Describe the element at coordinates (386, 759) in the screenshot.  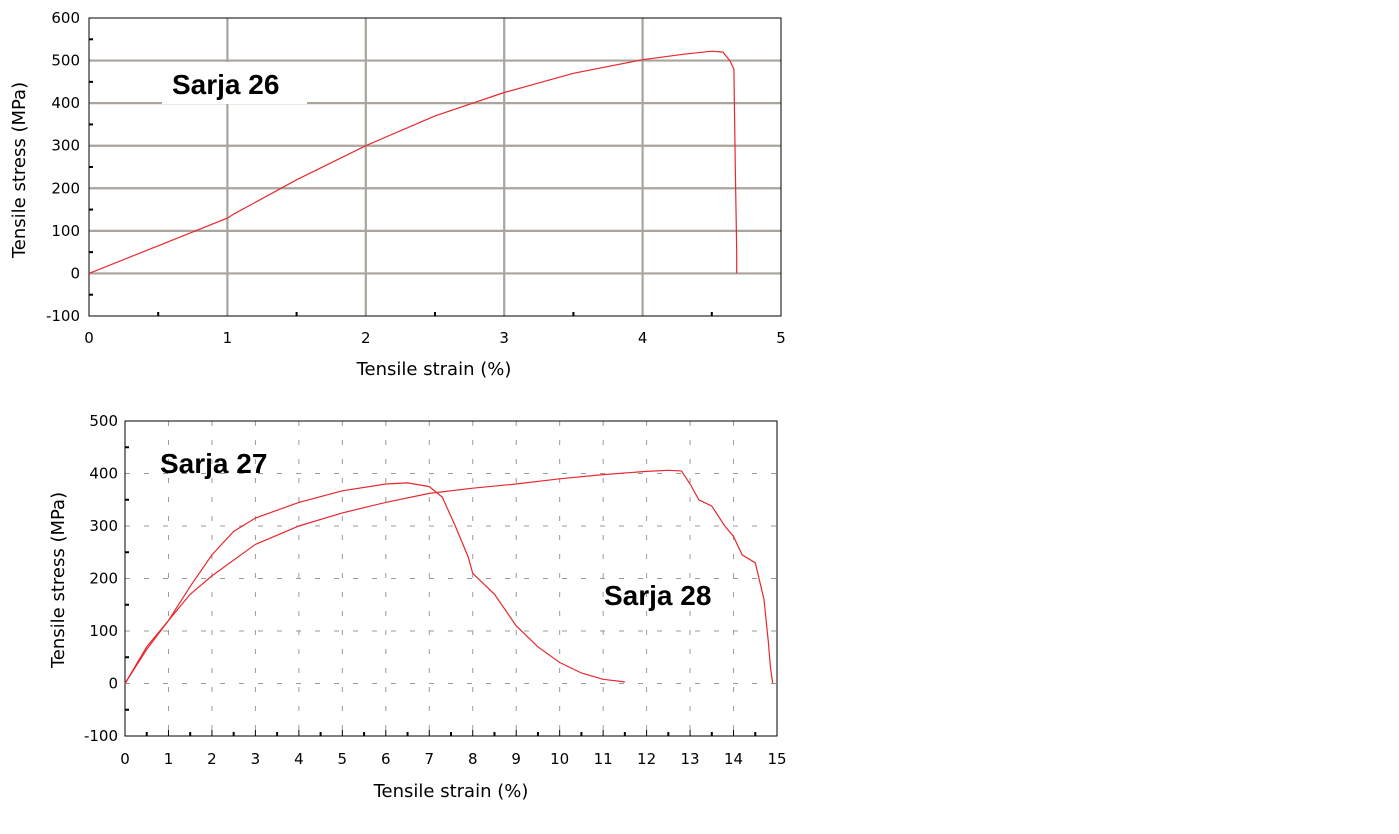
I see `chart2-x-tick-label: 6` at that location.